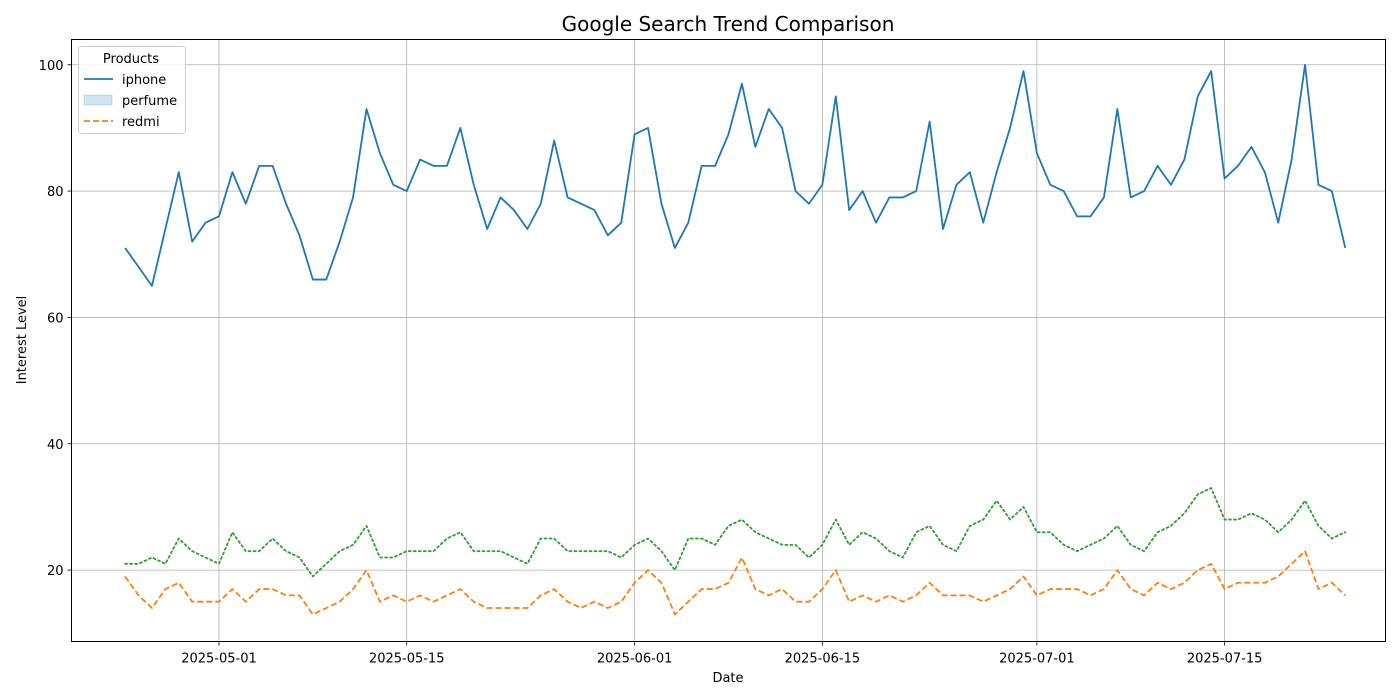 The width and height of the screenshot is (1400, 700). I want to click on legend-box, so click(132, 90).